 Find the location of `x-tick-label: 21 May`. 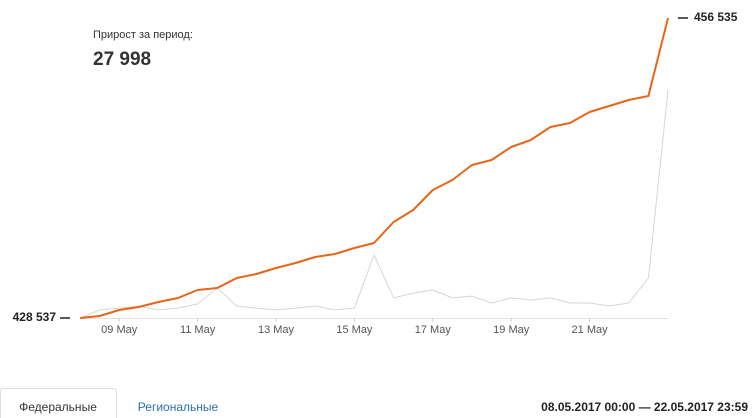

x-tick-label: 21 May is located at coordinates (590, 330).